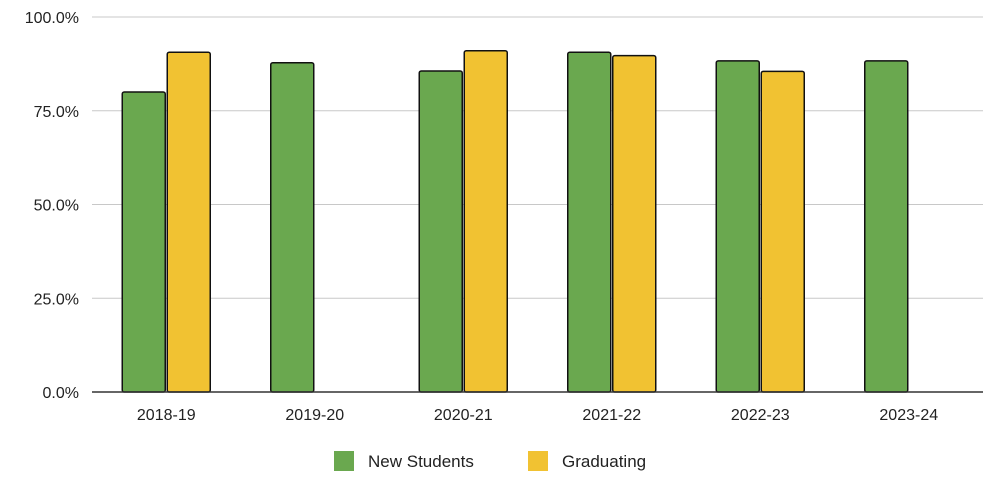  What do you see at coordinates (56, 206) in the screenshot?
I see `y-tick-label: 50.0%` at bounding box center [56, 206].